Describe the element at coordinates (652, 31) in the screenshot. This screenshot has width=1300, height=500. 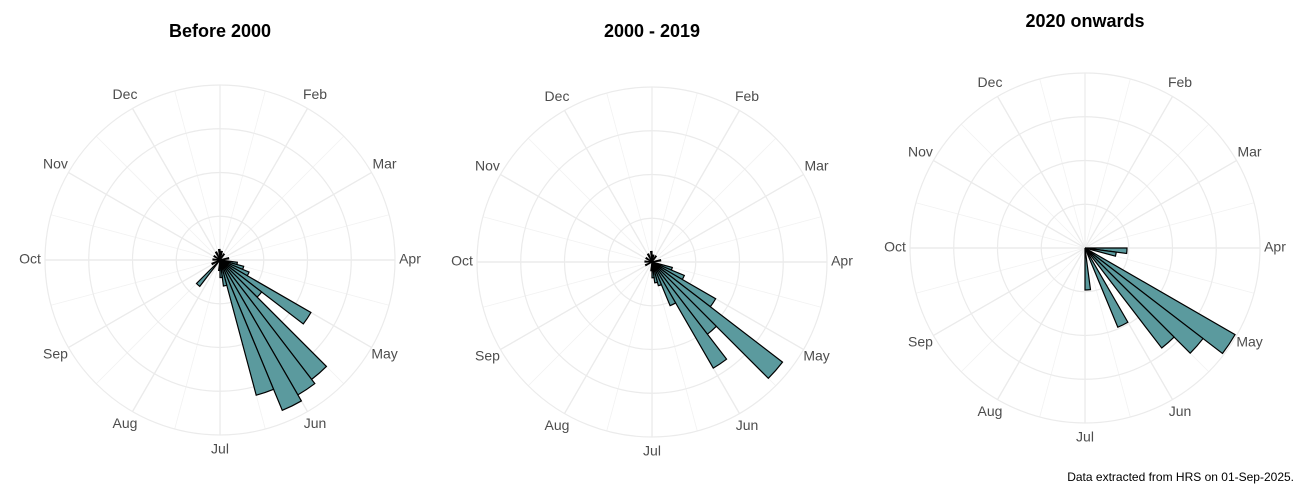
I see `chart-title: 2000 - 2019` at that location.